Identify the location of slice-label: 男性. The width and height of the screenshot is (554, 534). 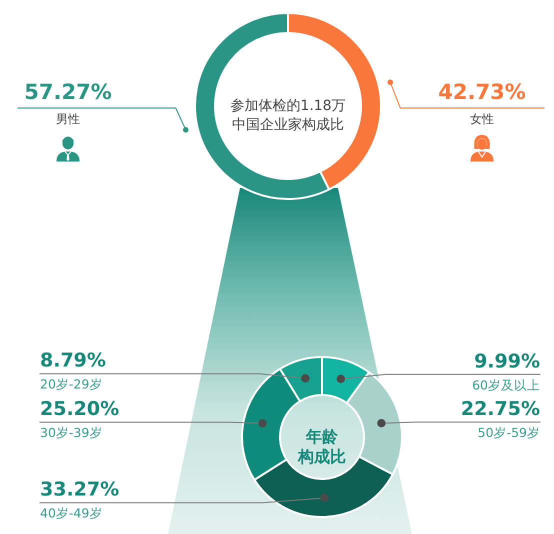
(68, 119).